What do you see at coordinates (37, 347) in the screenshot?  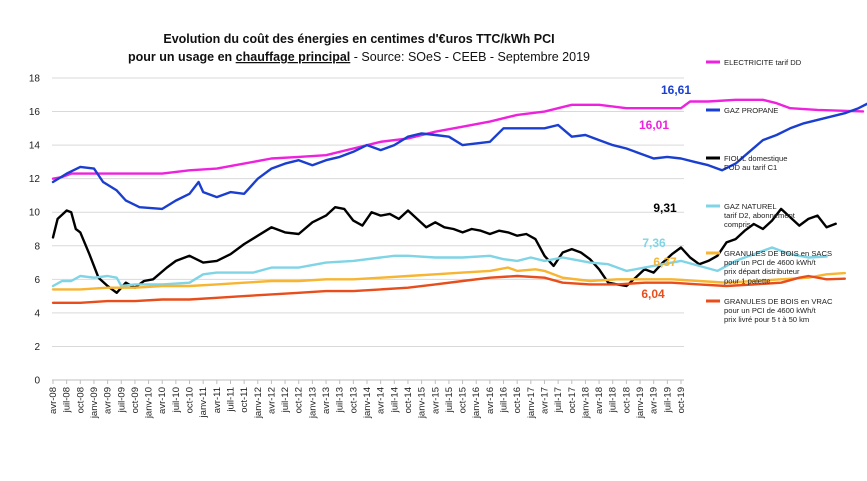 I see `y-tick-label: 2` at bounding box center [37, 347].